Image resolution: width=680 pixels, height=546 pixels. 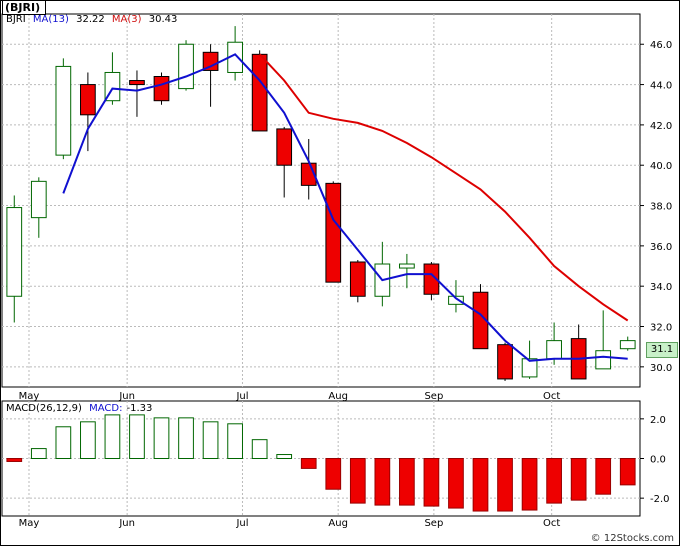 What do you see at coordinates (661, 328) in the screenshot?
I see `price-y-tick-label: 32.0` at bounding box center [661, 328].